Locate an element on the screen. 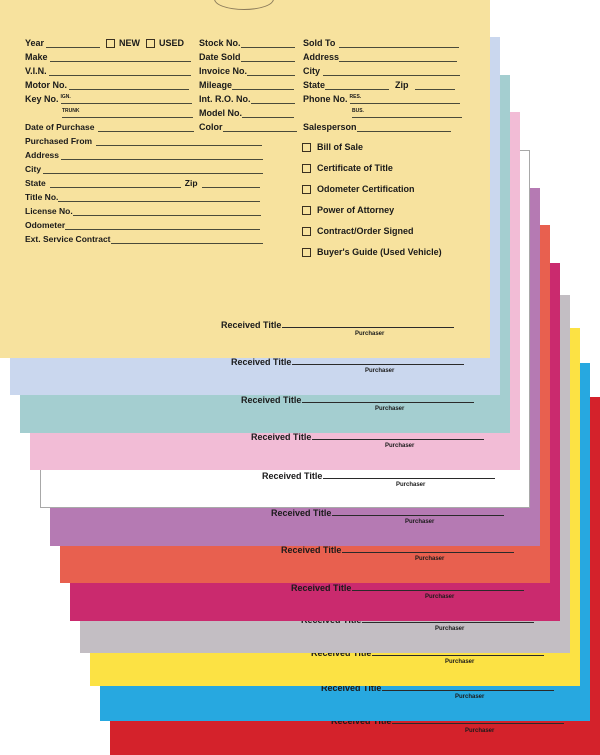 Image resolution: width=600 pixels, height=755 pixels. state2-field is located at coordinates (357, 85).